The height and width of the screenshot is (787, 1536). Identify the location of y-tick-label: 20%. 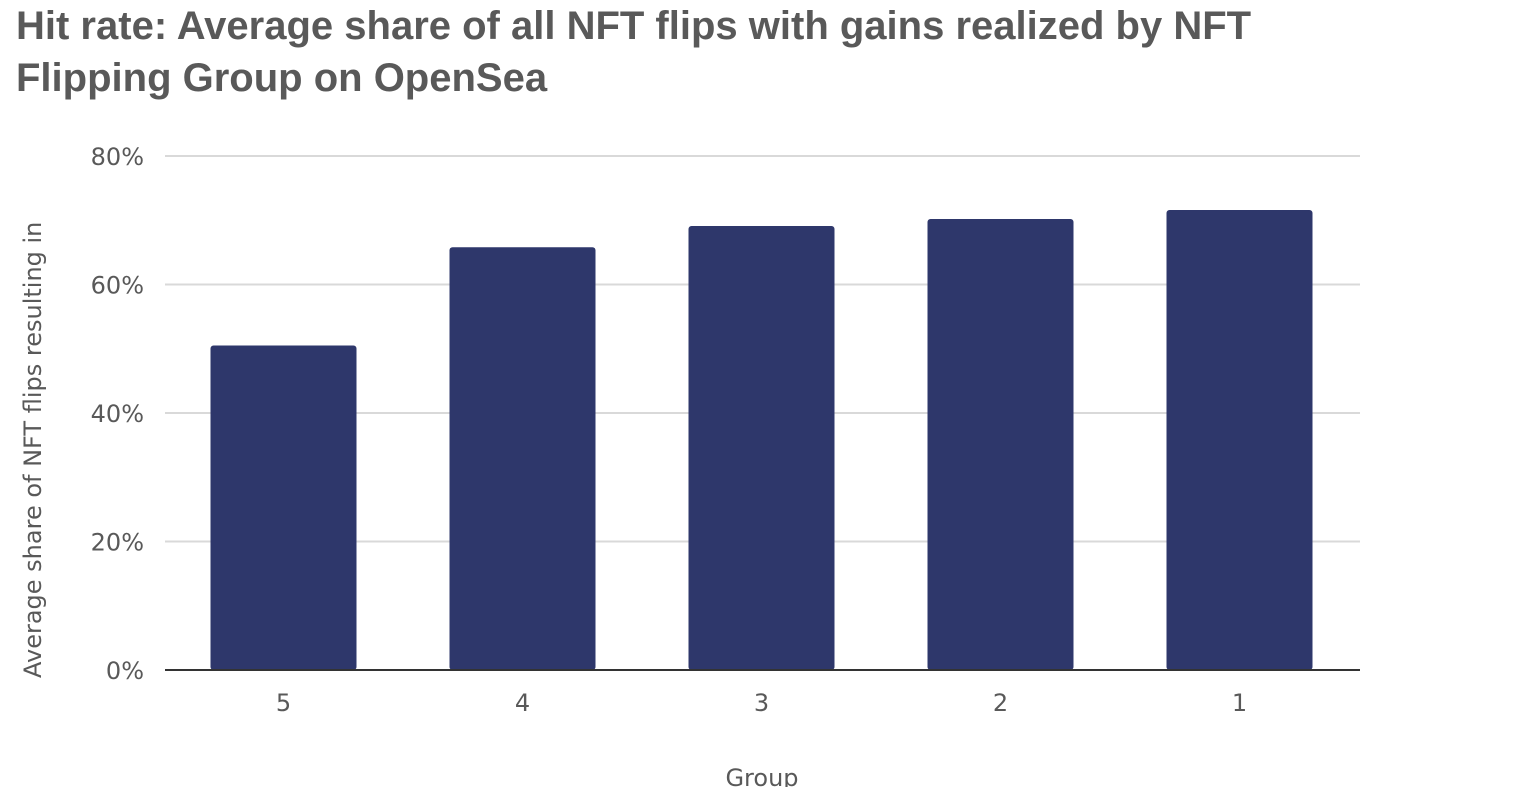
(117, 543).